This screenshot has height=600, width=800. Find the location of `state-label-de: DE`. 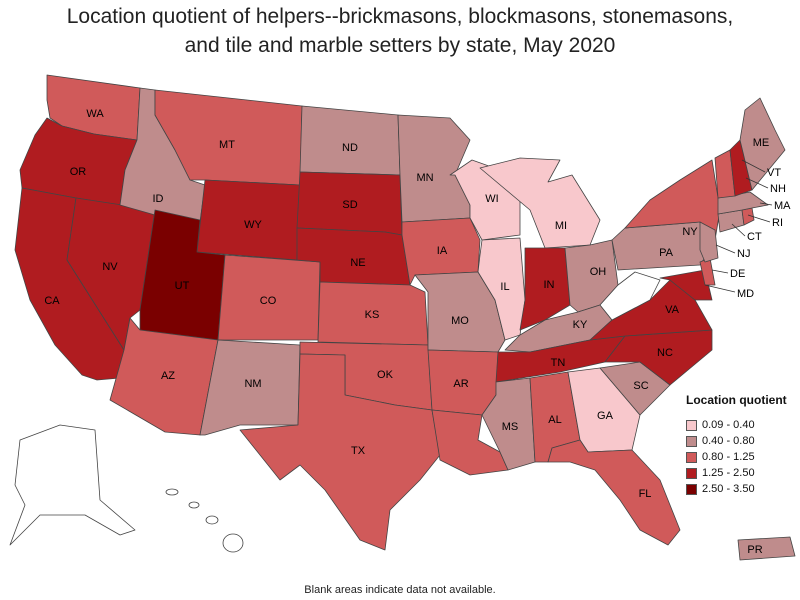

state-label-de: DE is located at coordinates (737, 274).